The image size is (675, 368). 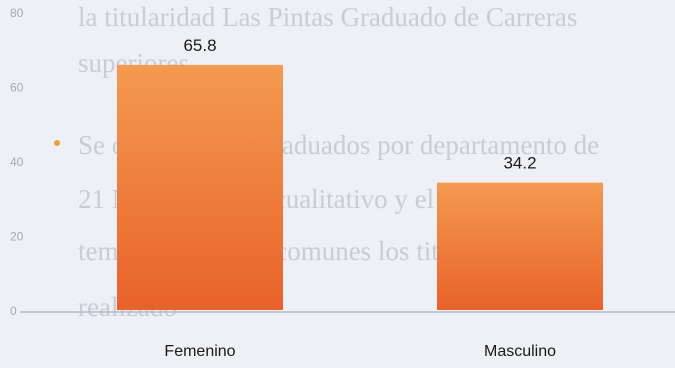 I want to click on bar-masculino, so click(x=520, y=246).